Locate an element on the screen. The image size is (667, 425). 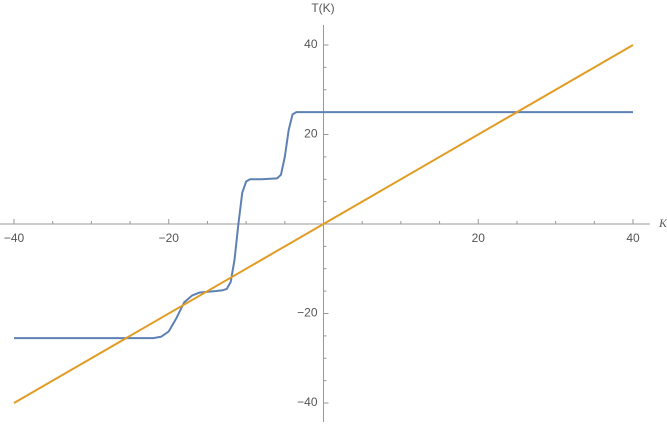
x-tick-label: −40 is located at coordinates (14, 238).